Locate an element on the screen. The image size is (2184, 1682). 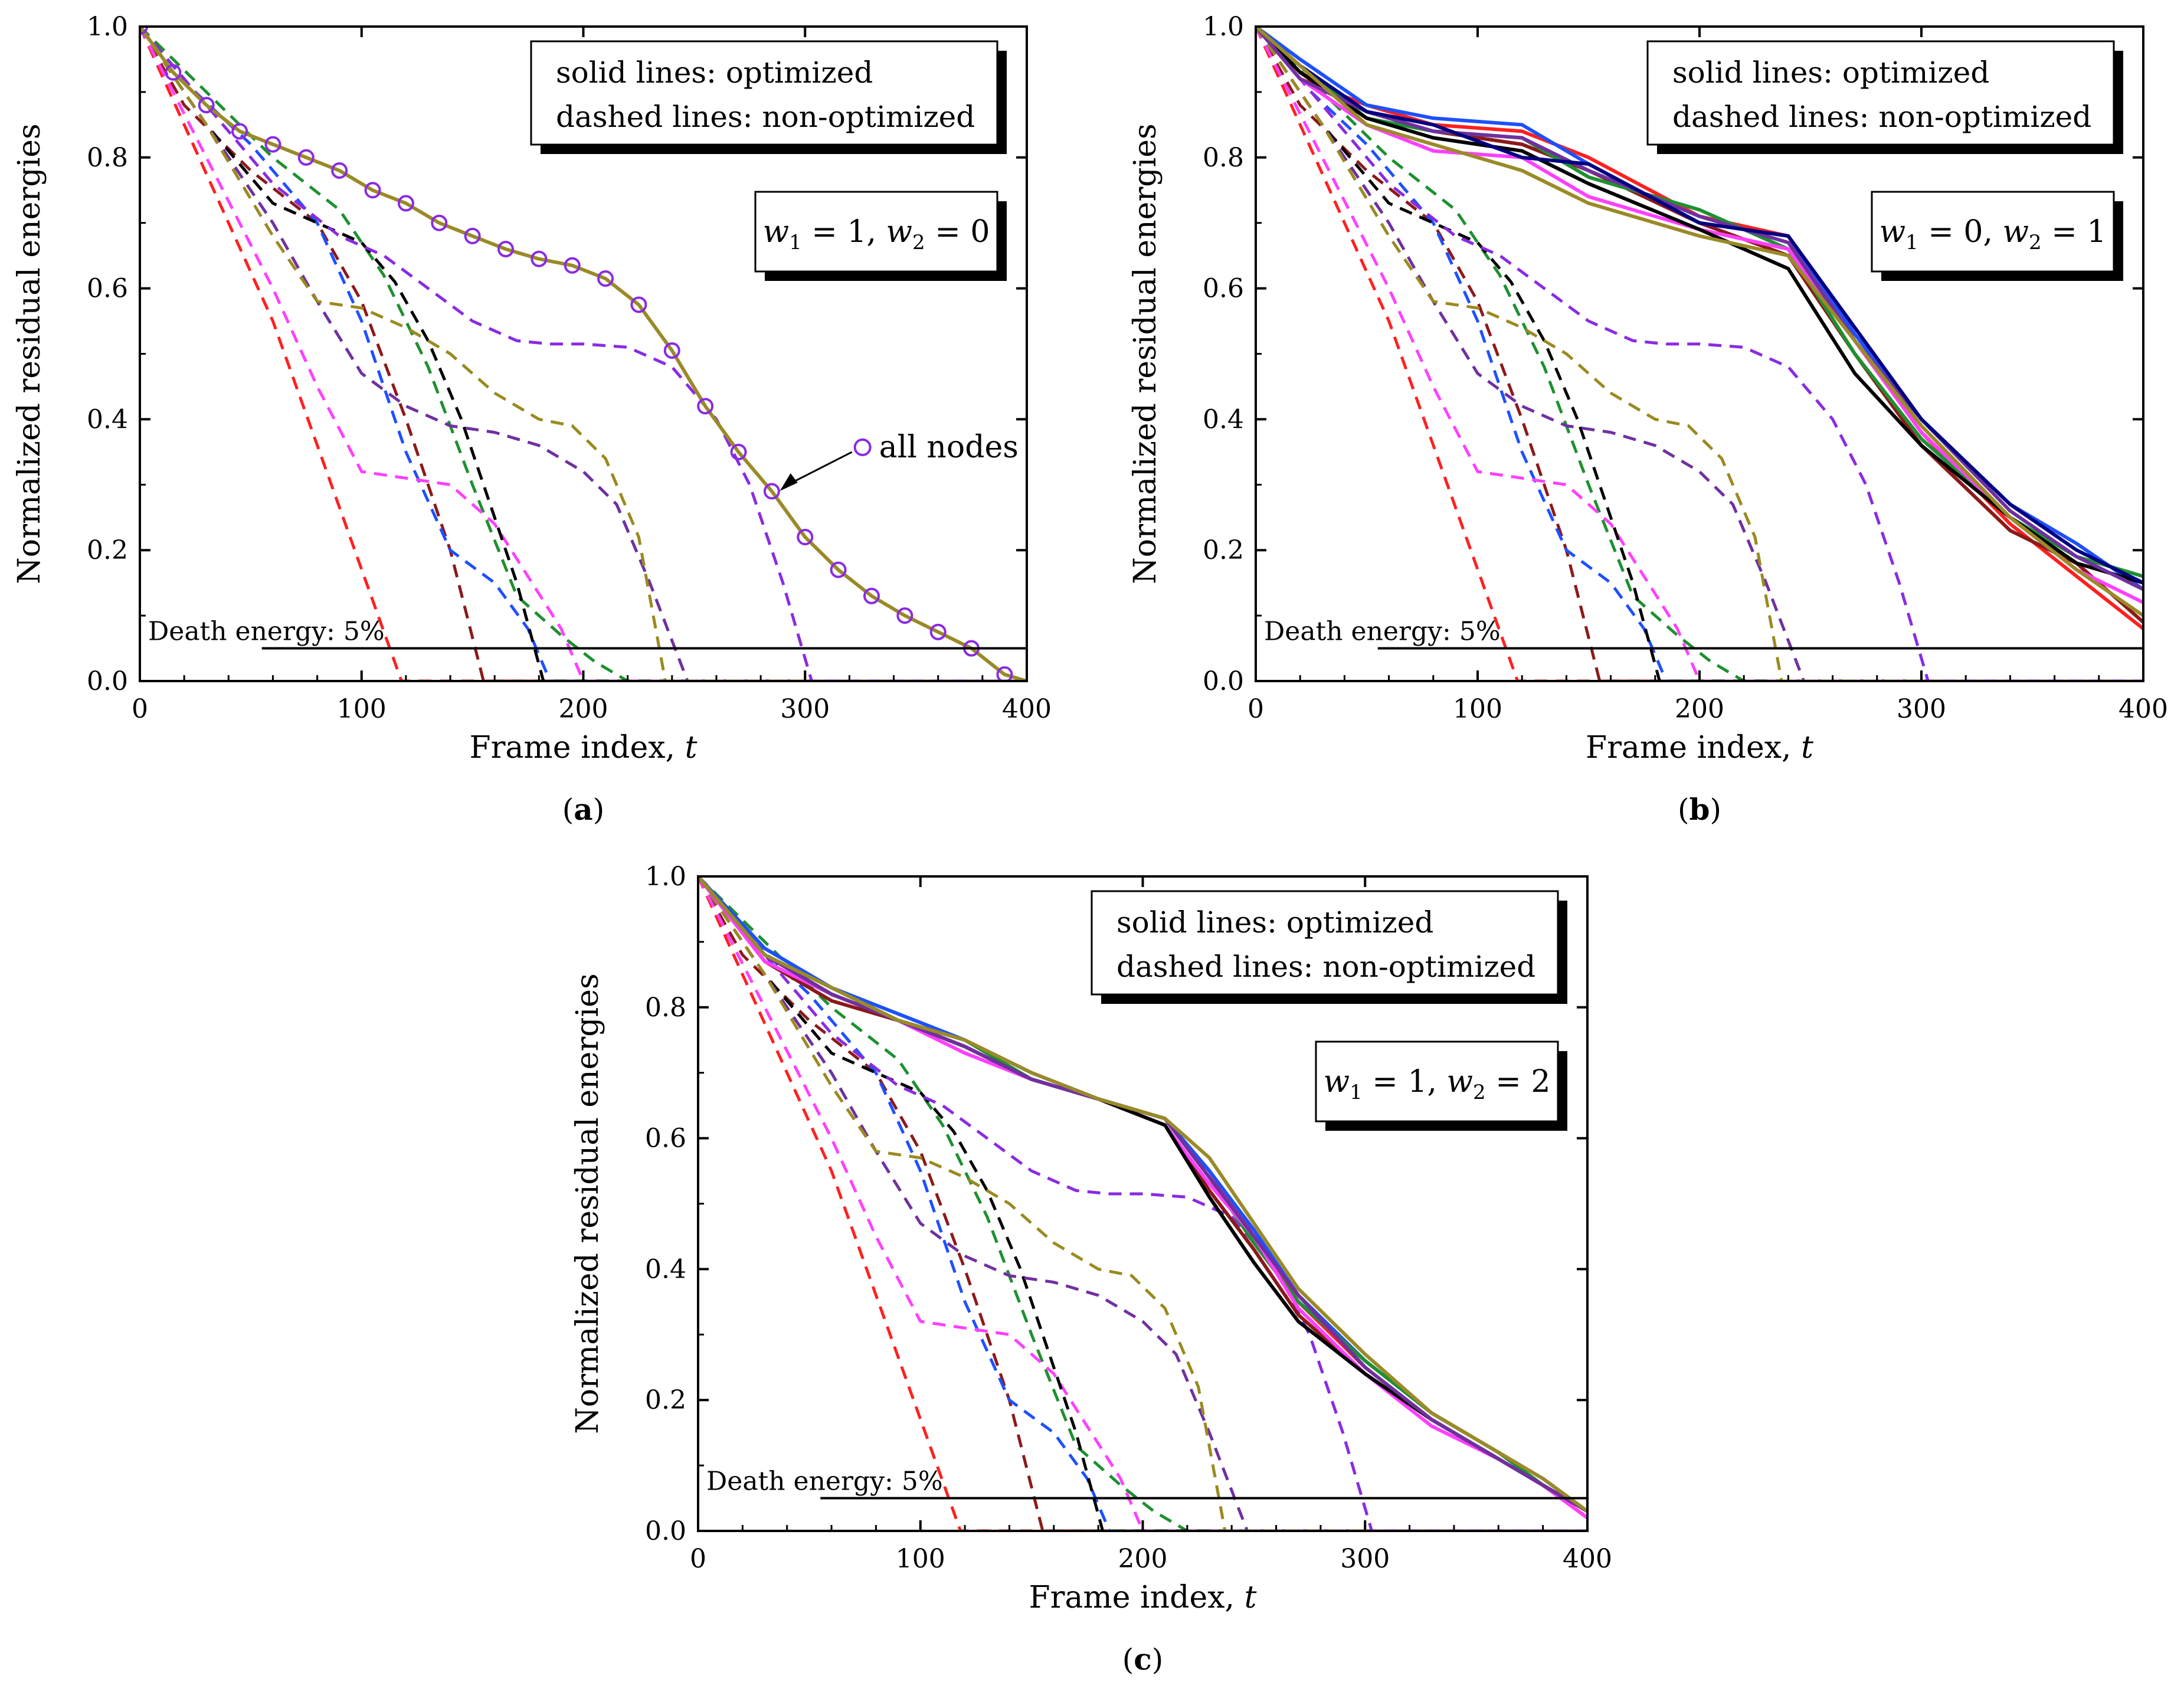
y-tick-label: 0.4 is located at coordinates (665, 1269).